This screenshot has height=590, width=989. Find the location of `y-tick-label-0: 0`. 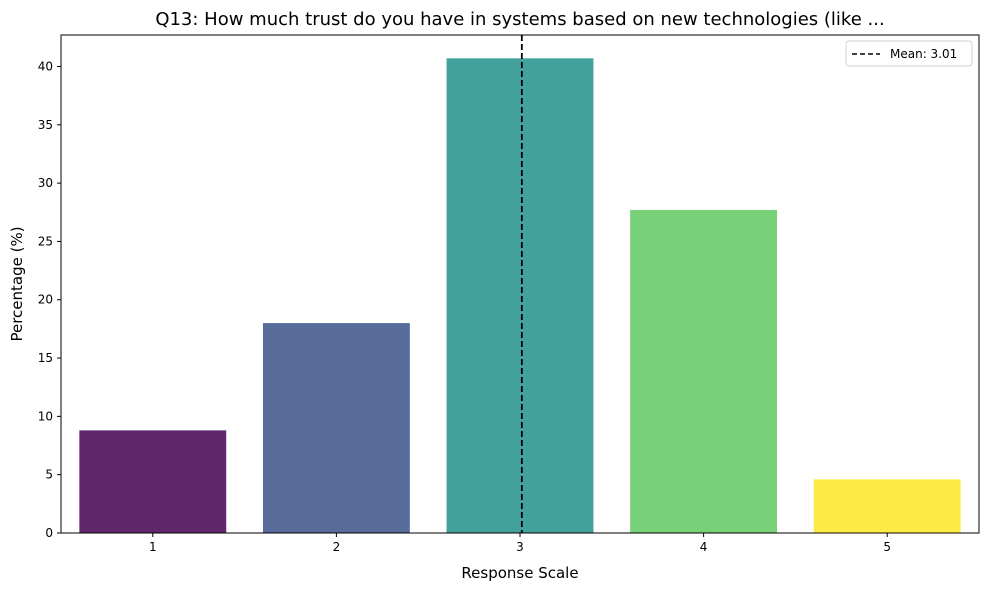

y-tick-label-0: 0 is located at coordinates (49, 533).